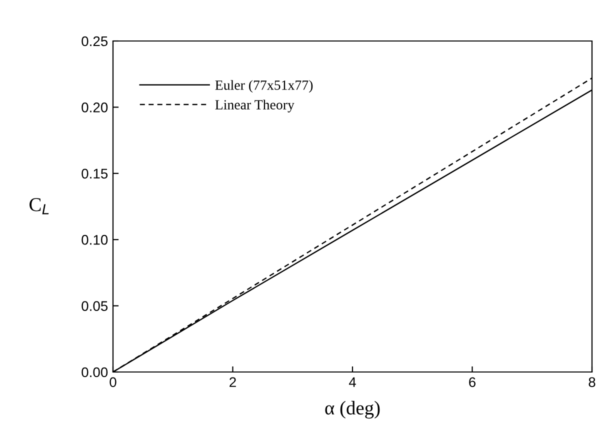 The width and height of the screenshot is (597, 435). Describe the element at coordinates (592, 382) in the screenshot. I see `x-tick-label: 8` at that location.